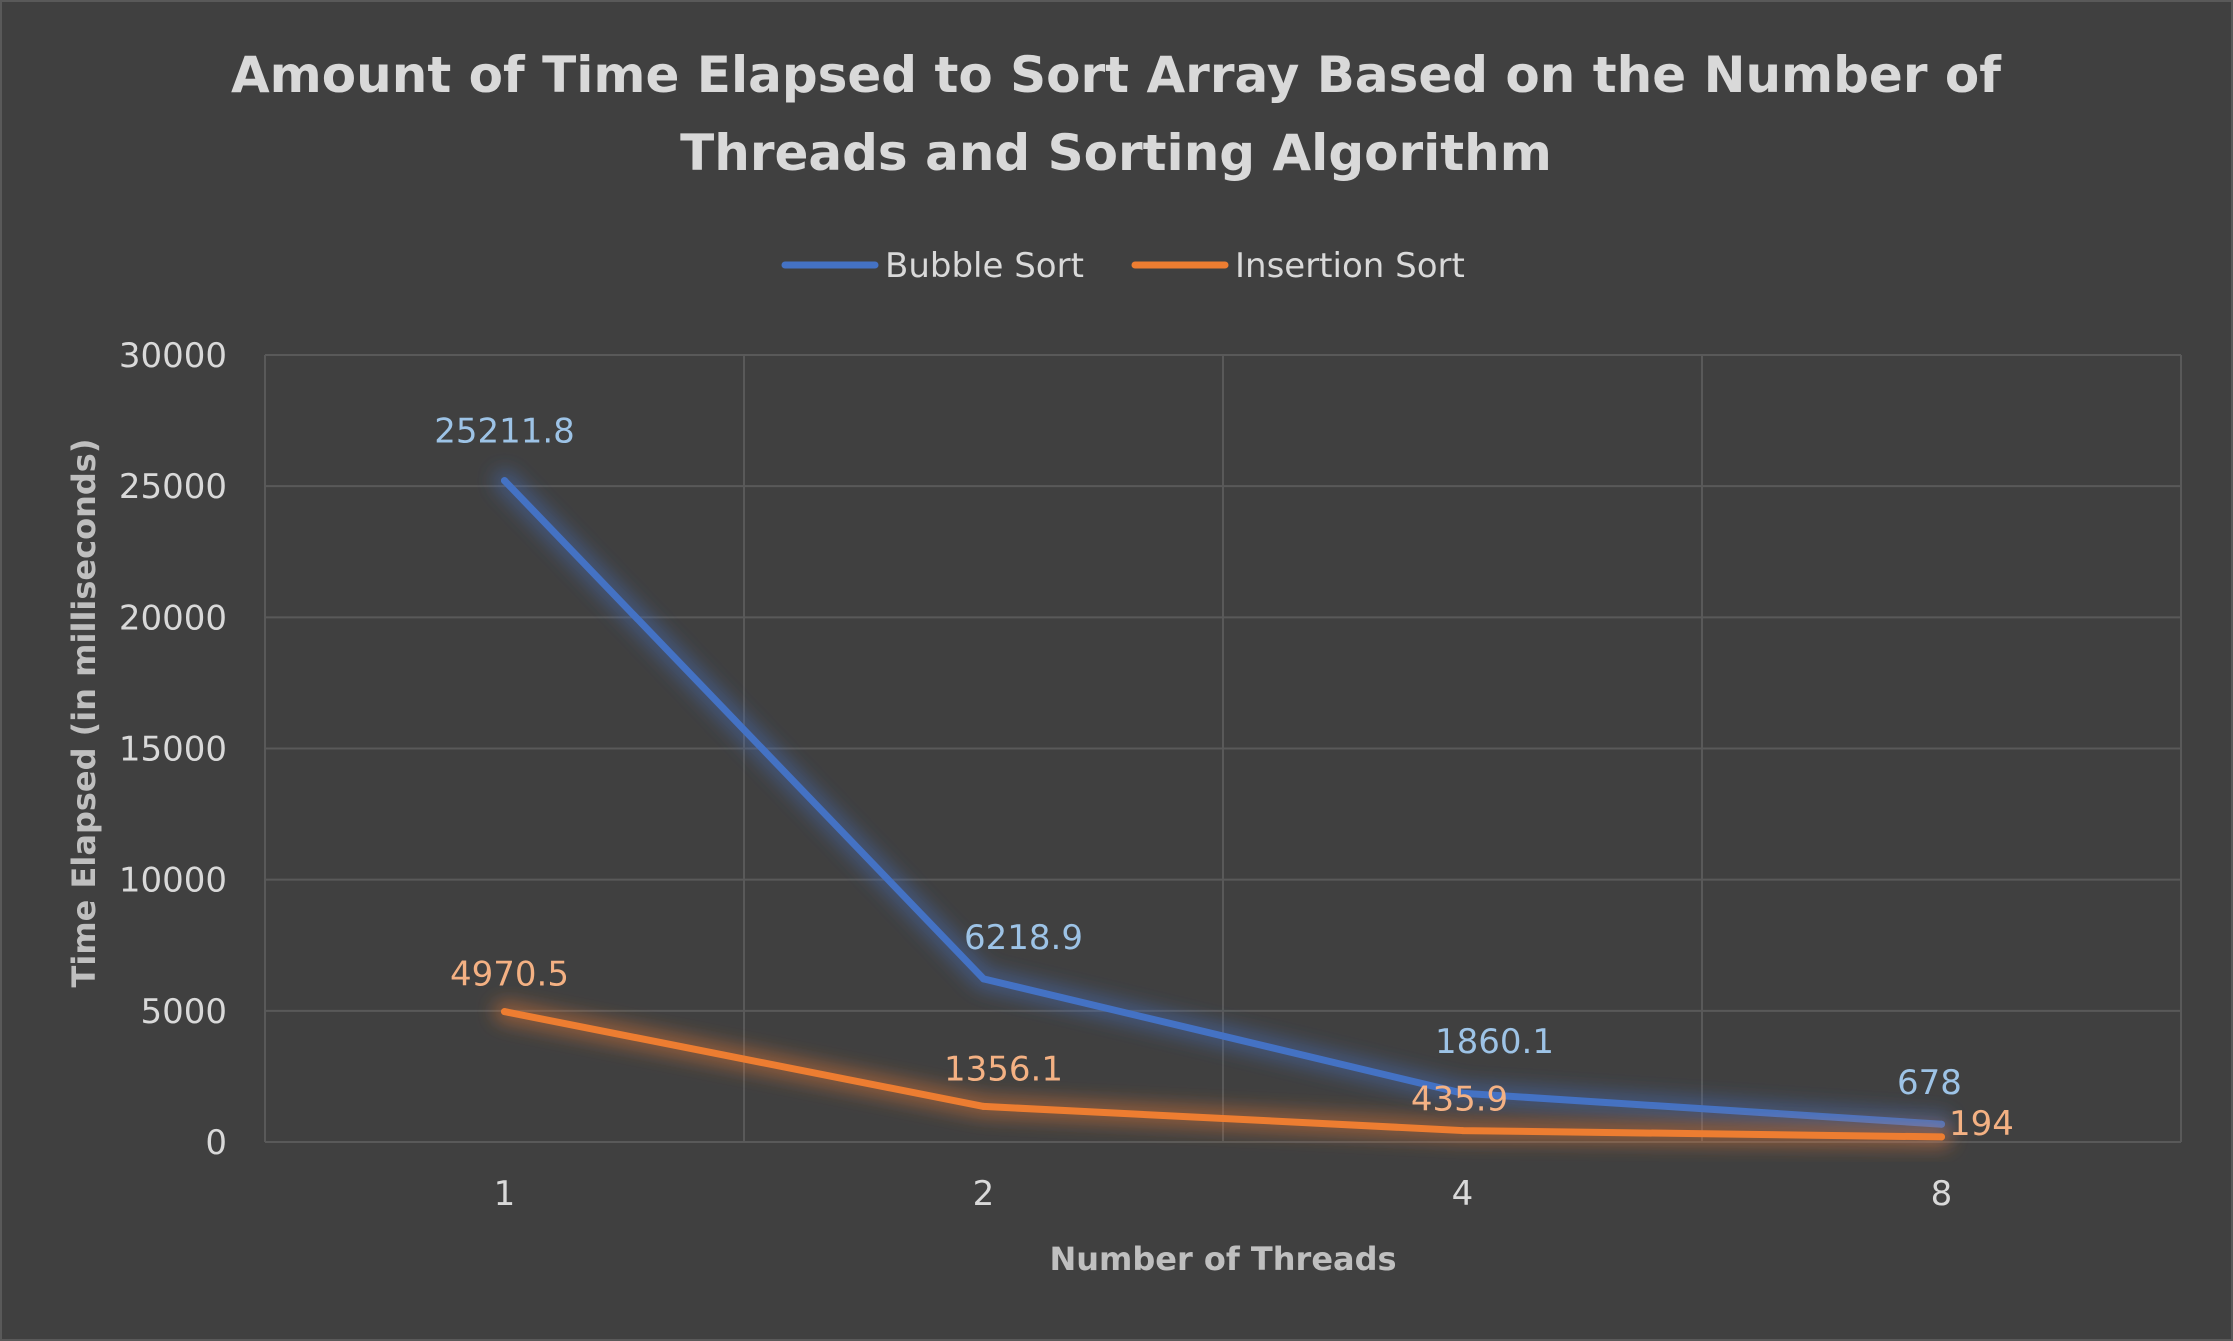 The height and width of the screenshot is (1341, 2233). Describe the element at coordinates (1981, 1124) in the screenshot. I see `data-label: 194` at that location.